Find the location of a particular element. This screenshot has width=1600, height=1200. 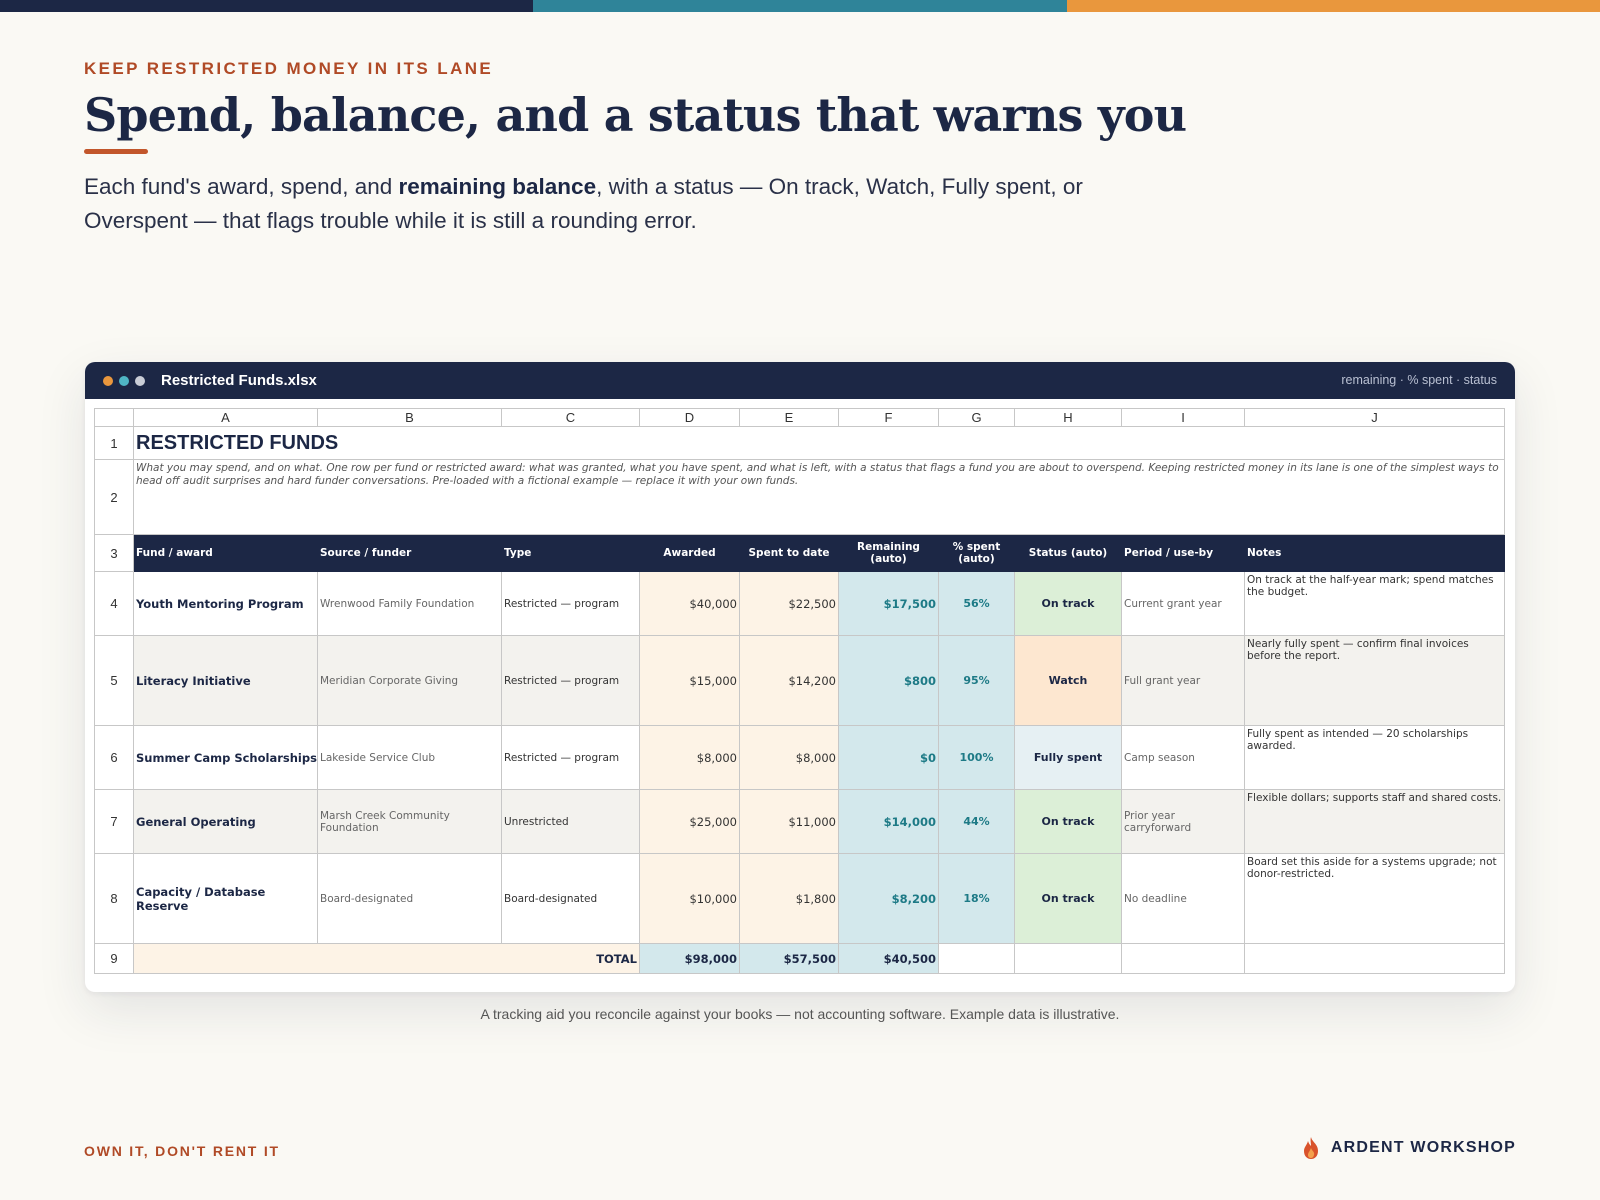

header-spent: Spent to date is located at coordinates (789, 553).